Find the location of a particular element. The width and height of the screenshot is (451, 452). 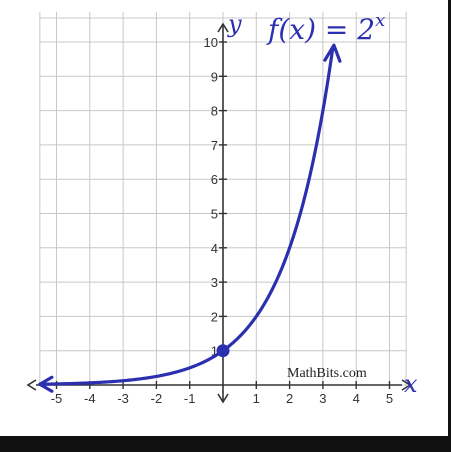

x-tick-label: -1 is located at coordinates (190, 398).